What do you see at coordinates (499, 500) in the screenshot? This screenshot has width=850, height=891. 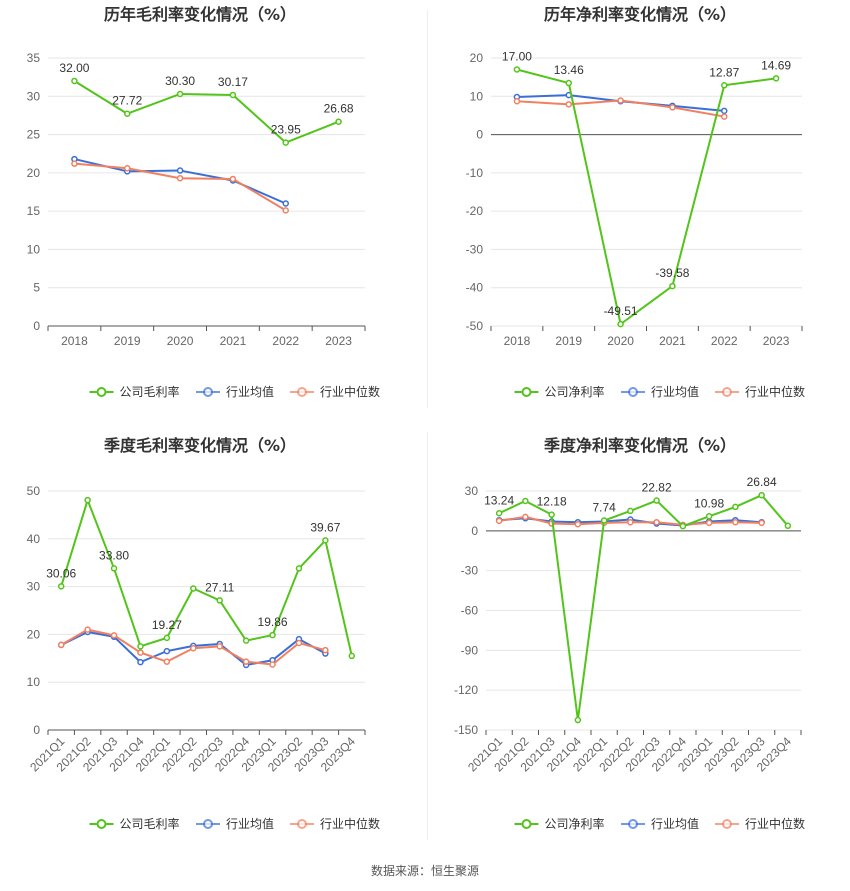 I see `data-label: 13.24` at bounding box center [499, 500].